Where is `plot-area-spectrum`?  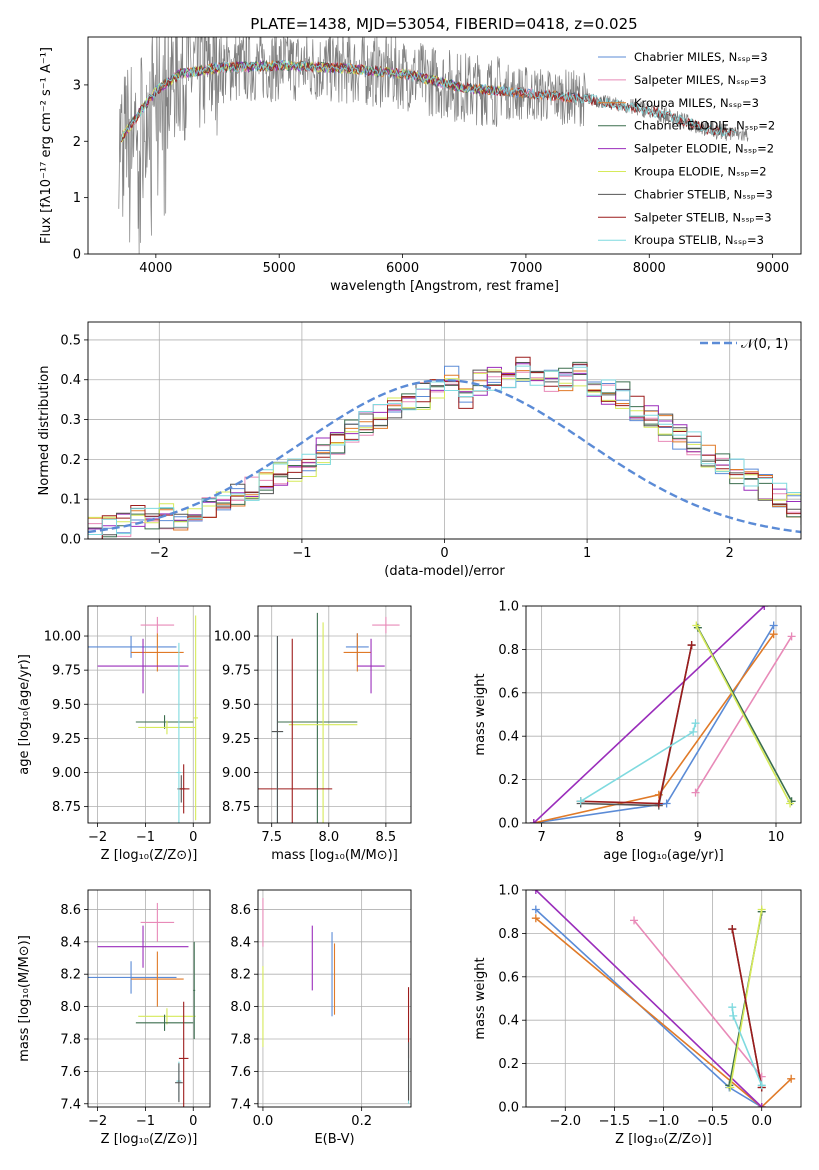
plot-area-spectrum is located at coordinates (433, 145).